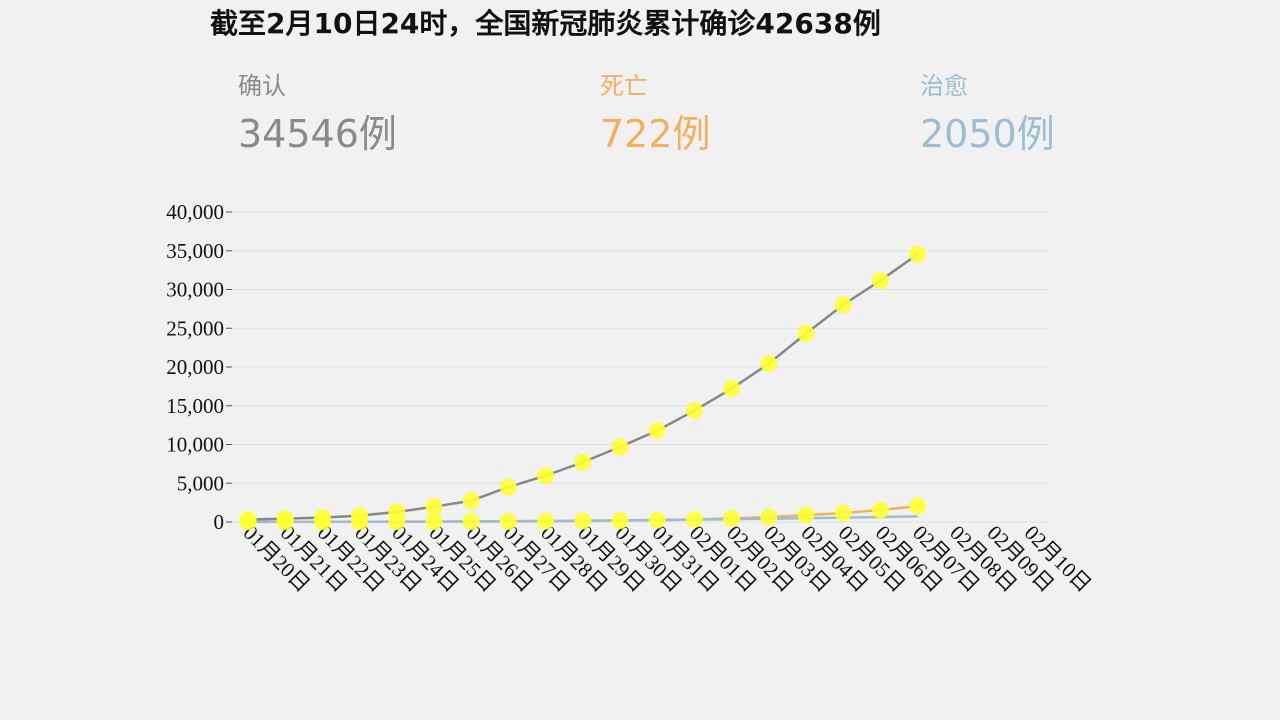 The image size is (1280, 720). What do you see at coordinates (624, 86) in the screenshot?
I see `stat-label: 死亡` at bounding box center [624, 86].